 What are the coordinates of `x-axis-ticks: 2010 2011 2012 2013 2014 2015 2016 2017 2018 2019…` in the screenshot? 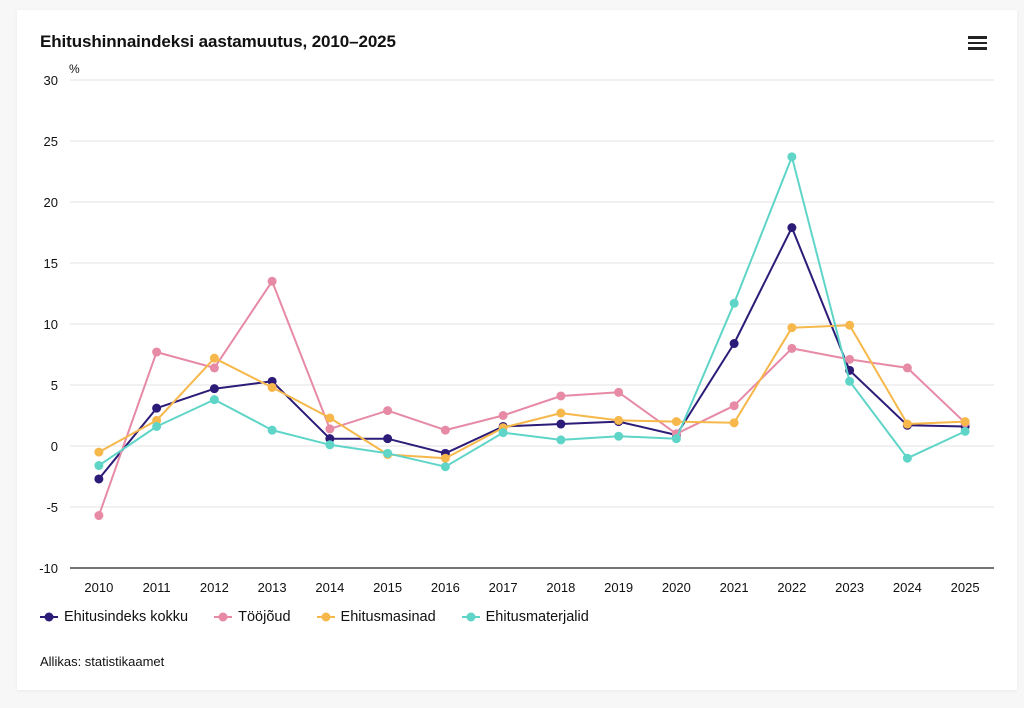 It's located at (531, 587).